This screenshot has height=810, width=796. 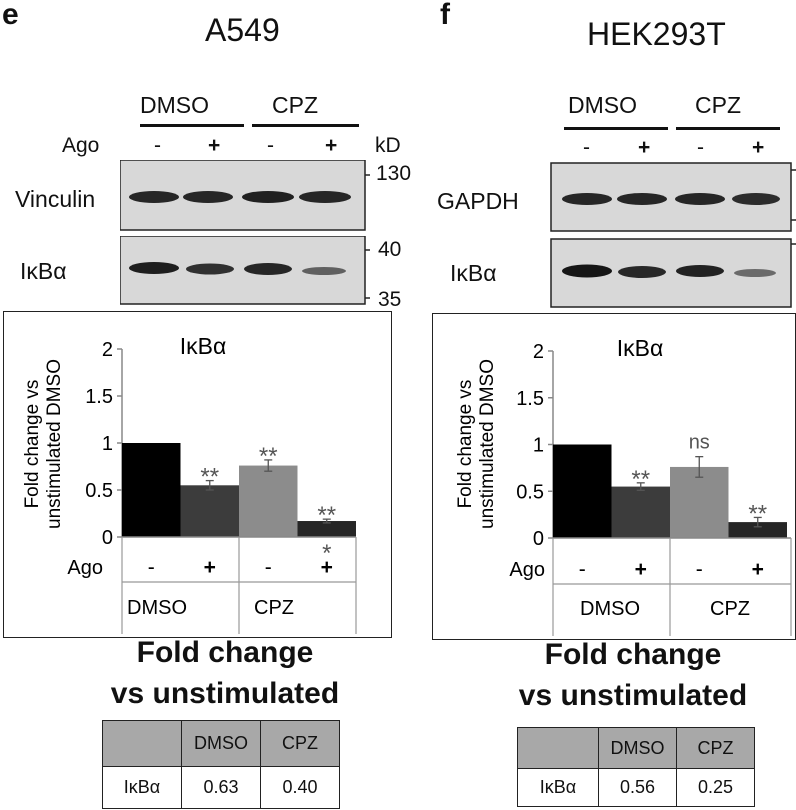 I want to click on bars-e: *******, so click(x=239, y=505).